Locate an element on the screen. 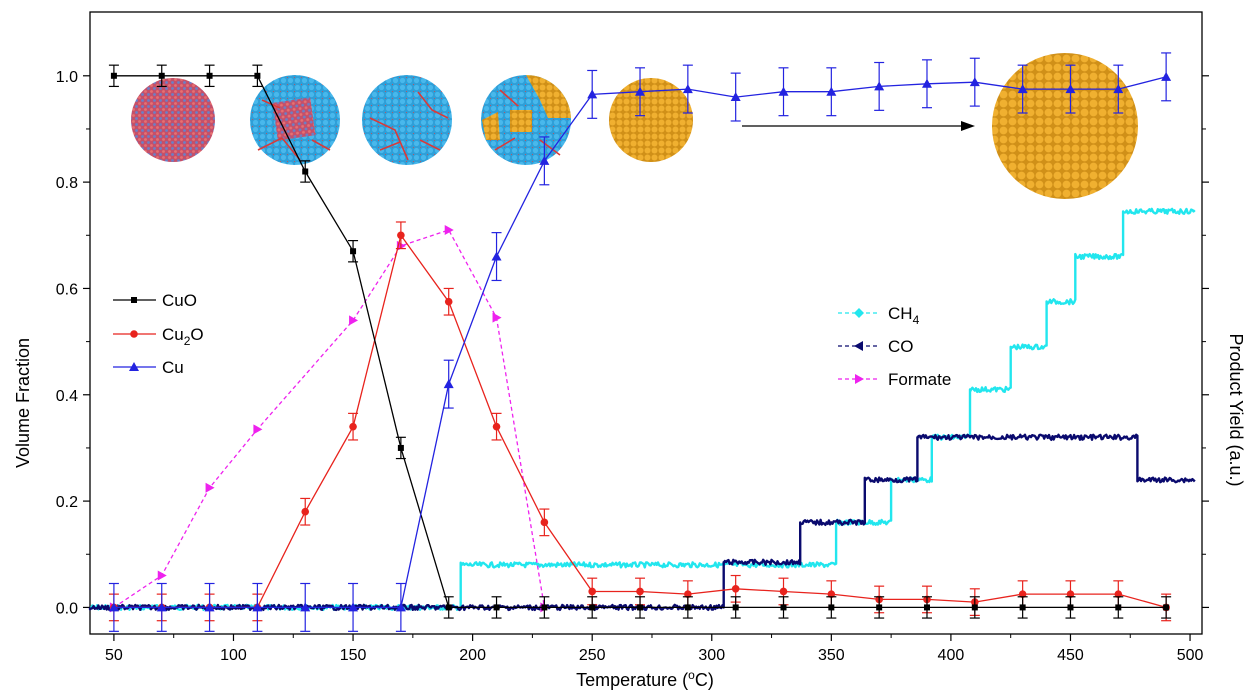  growth-arrow is located at coordinates (858, 126).